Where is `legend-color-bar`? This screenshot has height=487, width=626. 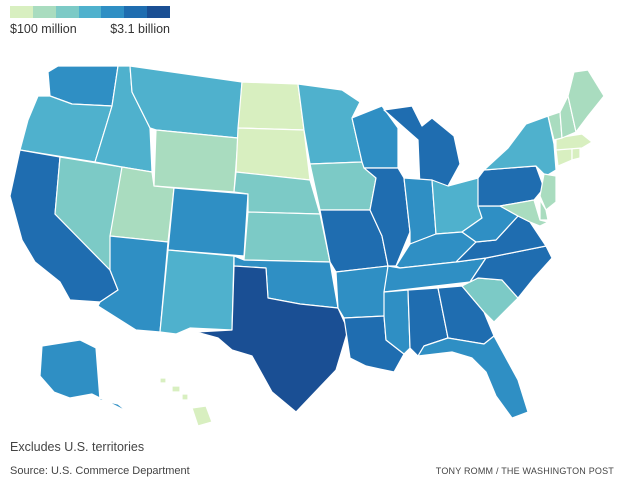
legend-color-bar is located at coordinates (90, 12).